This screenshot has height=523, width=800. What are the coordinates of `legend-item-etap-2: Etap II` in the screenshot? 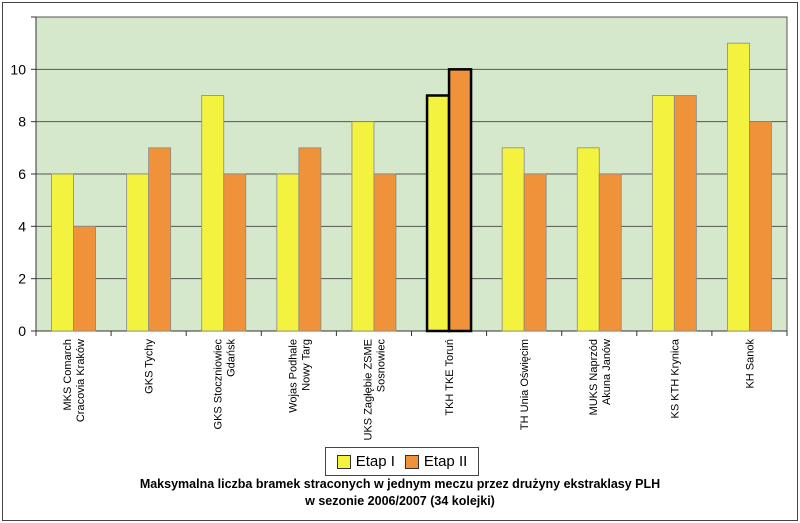 It's located at (436, 461).